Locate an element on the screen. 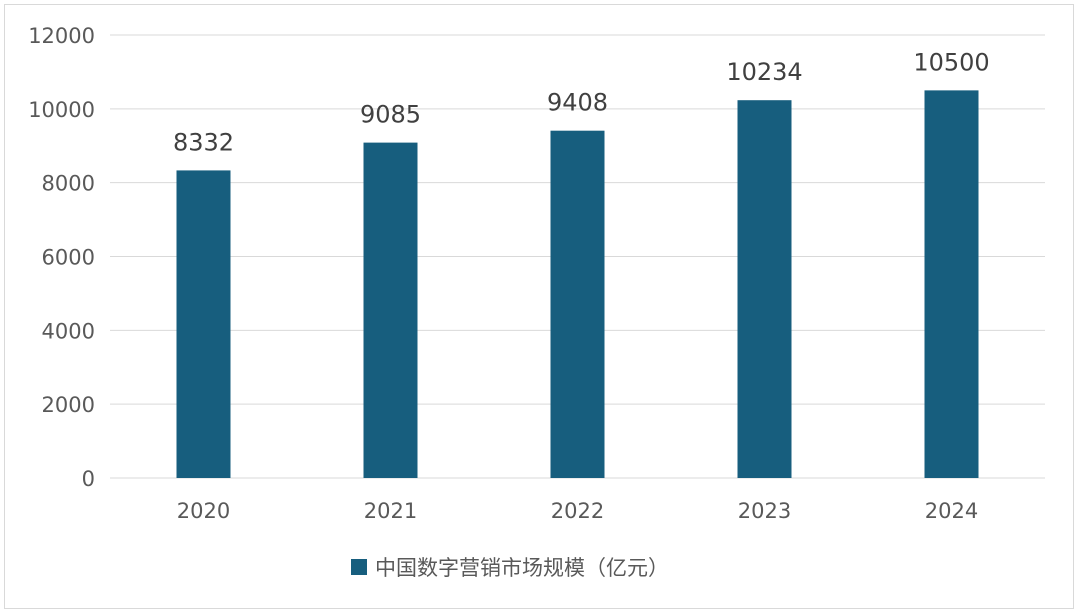 This screenshot has height=615, width=1080. legend: 中国数字营销市场规模（亿元） is located at coordinates (510, 568).